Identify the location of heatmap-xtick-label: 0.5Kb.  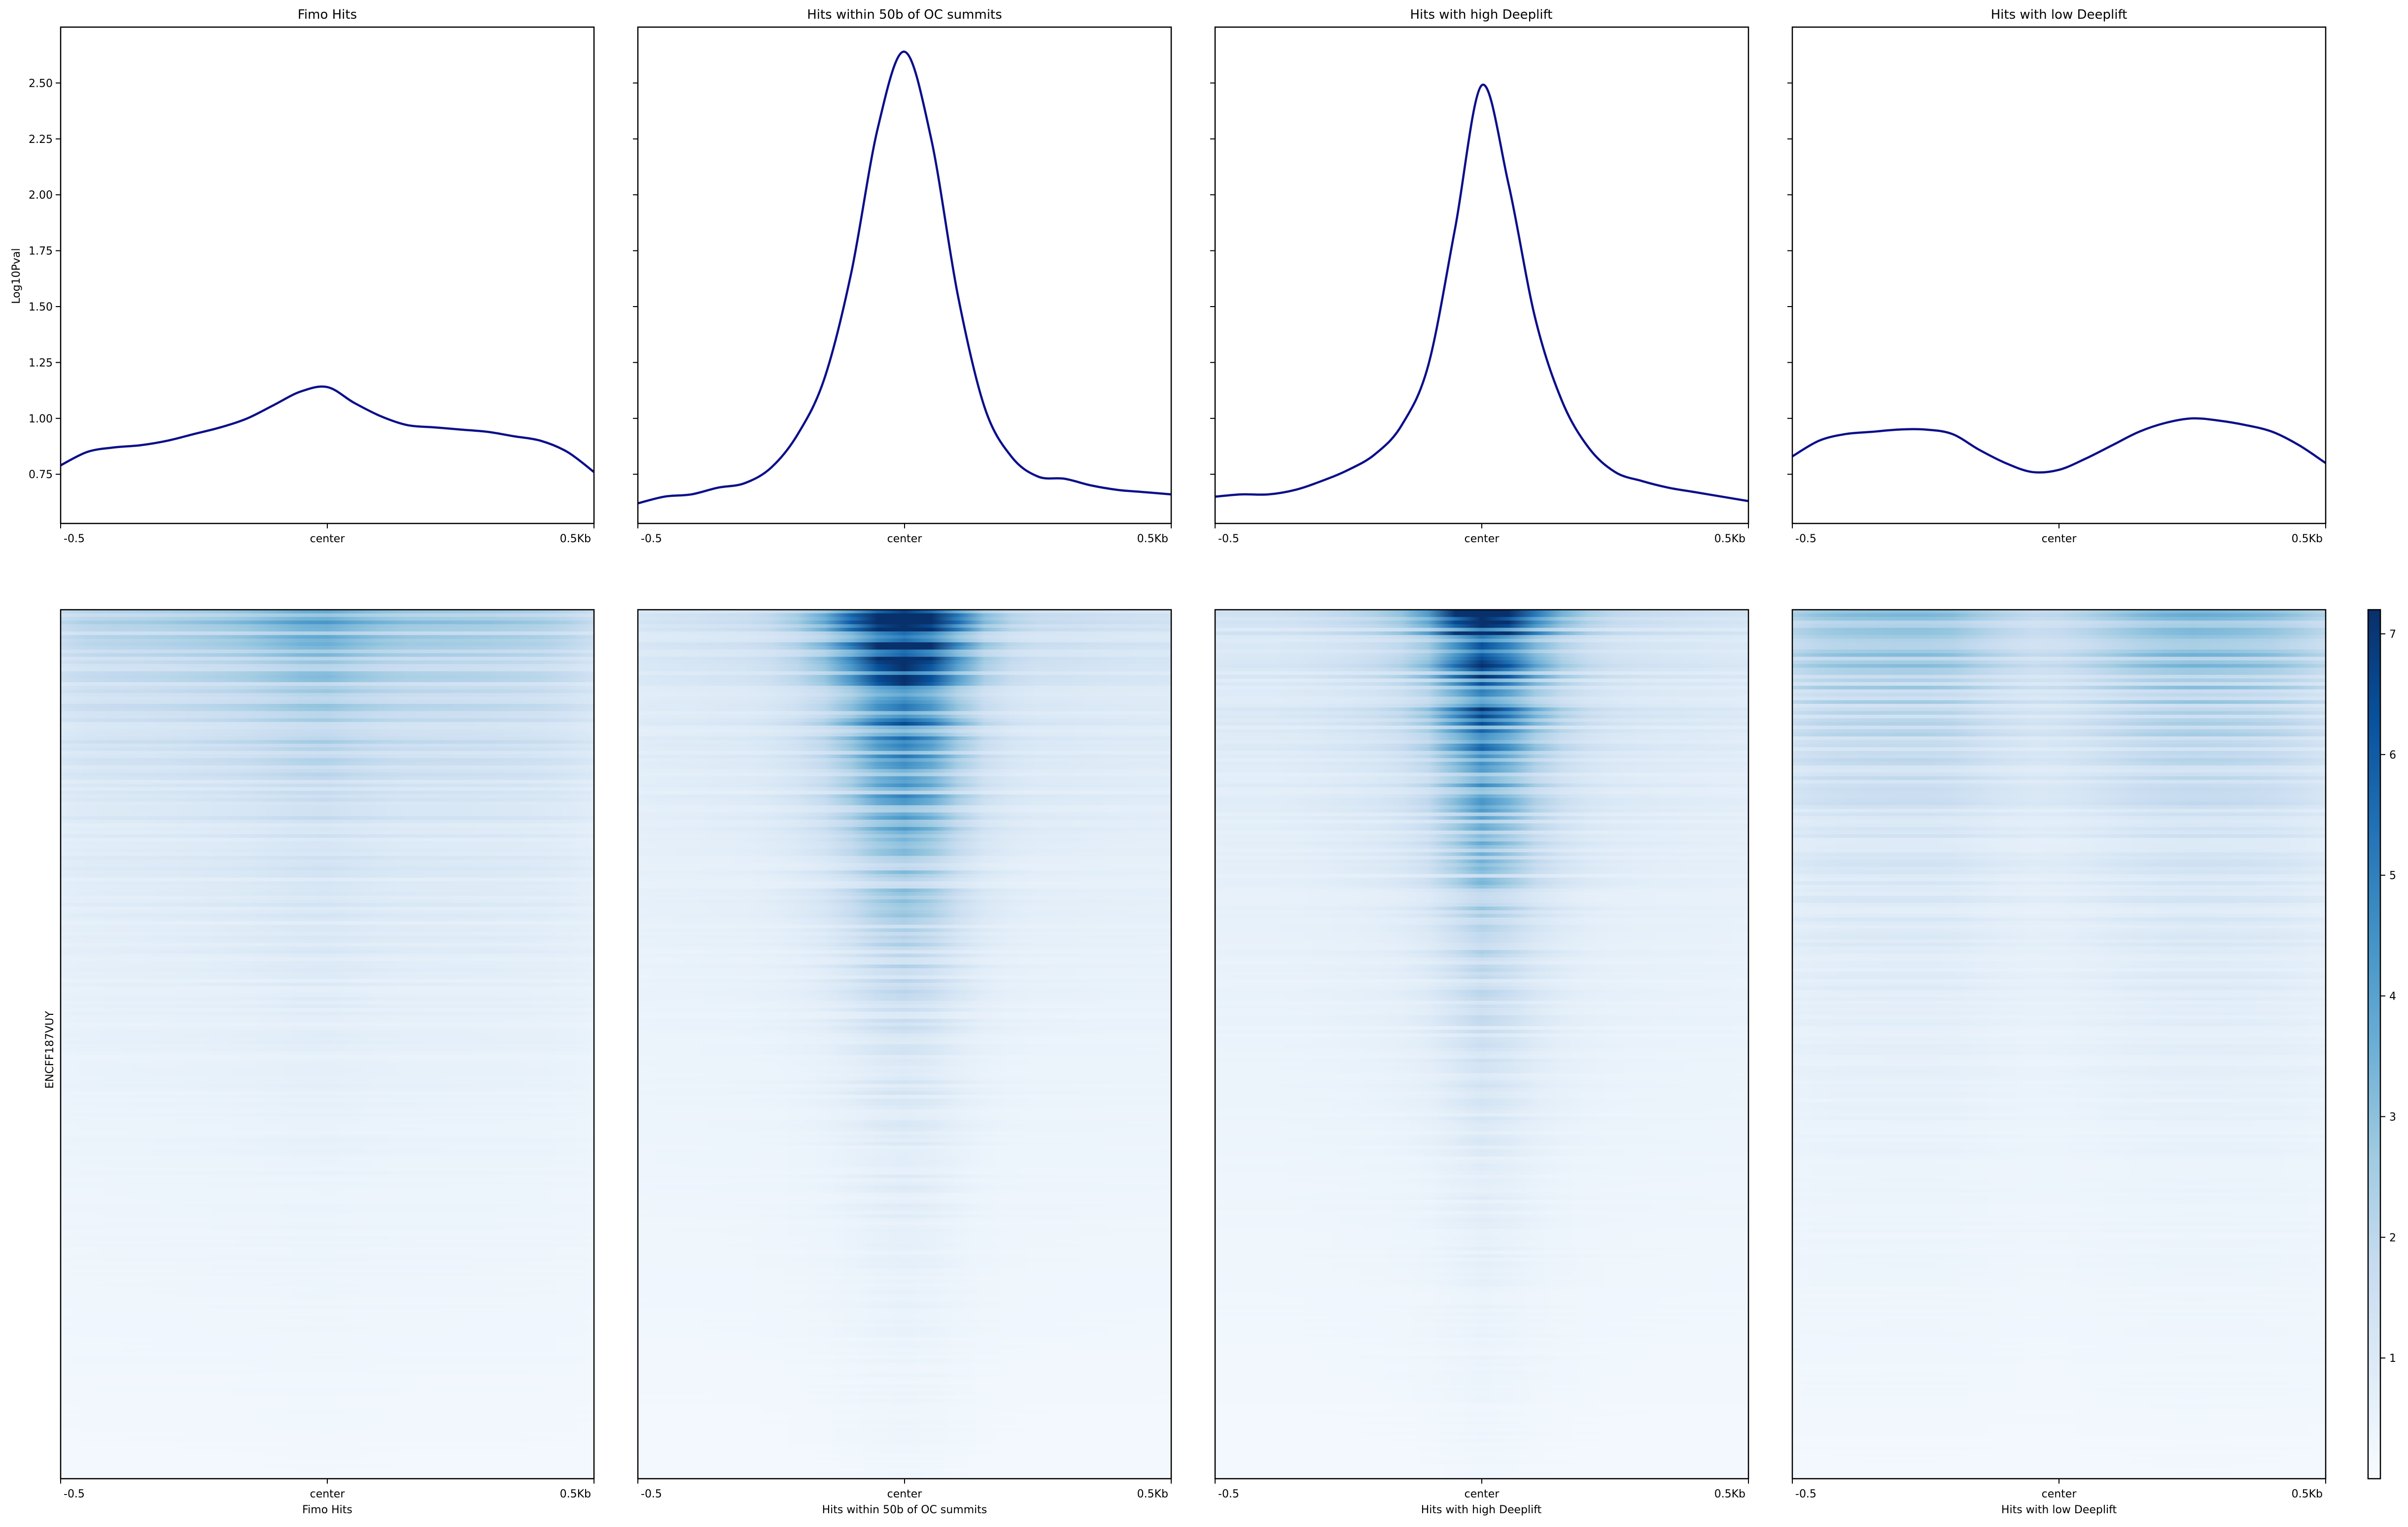
(1153, 1494).